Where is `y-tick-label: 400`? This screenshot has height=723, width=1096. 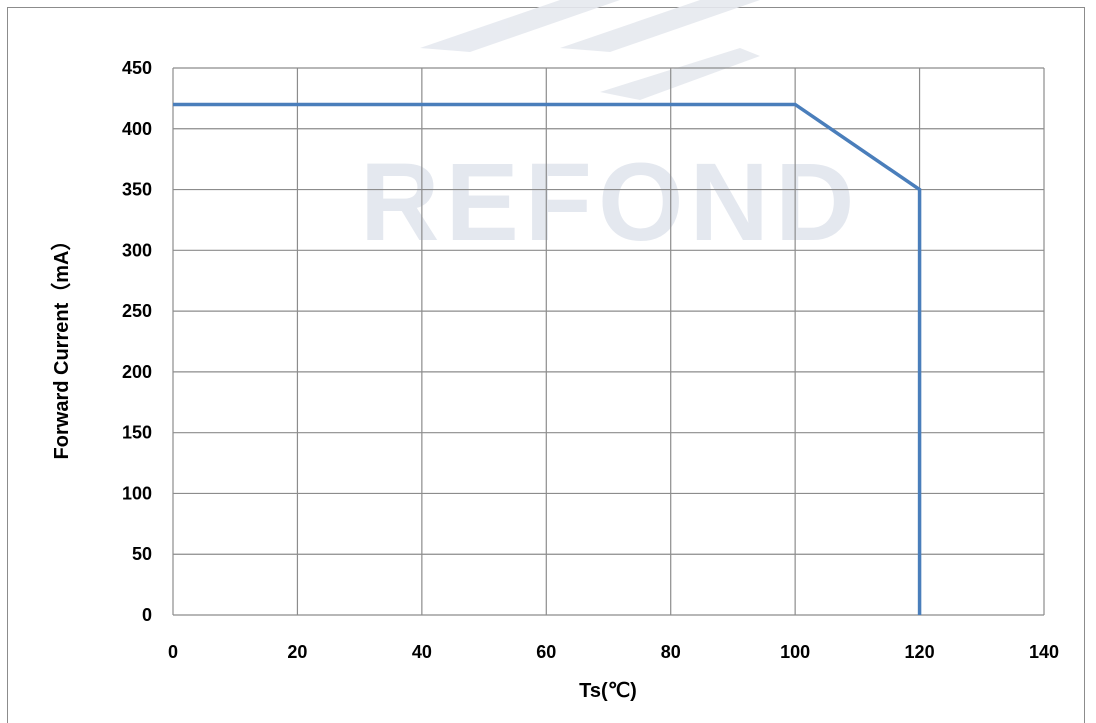 y-tick-label: 400 is located at coordinates (137, 129).